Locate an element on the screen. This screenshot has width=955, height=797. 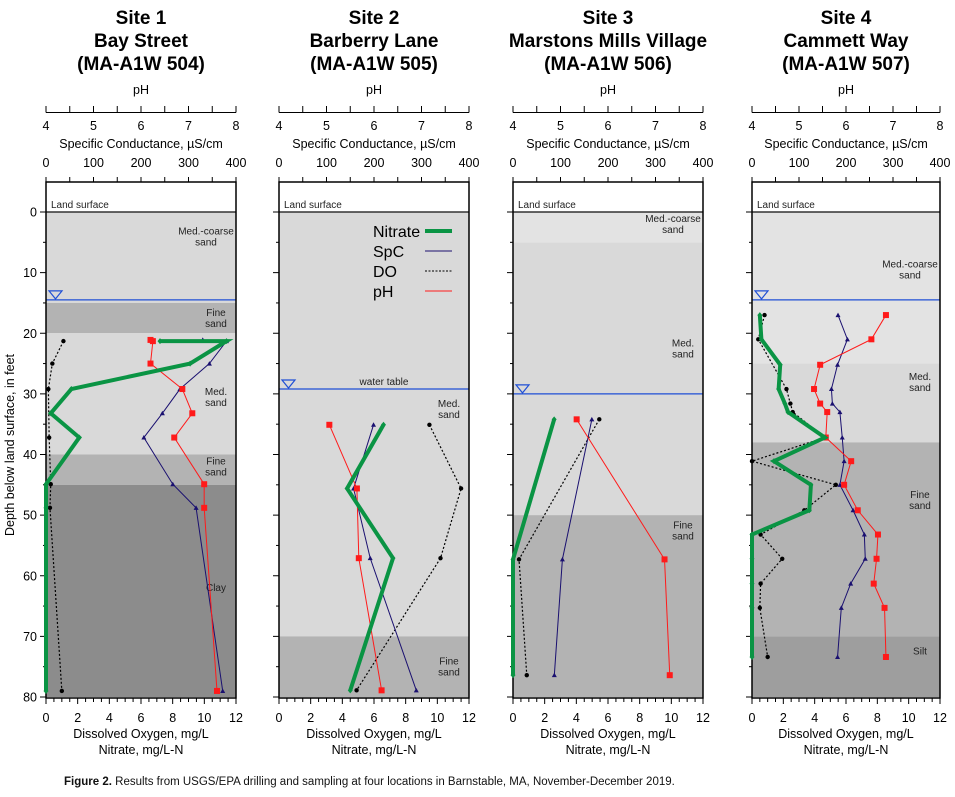
do-tick-label: 2 is located at coordinates (783, 718).